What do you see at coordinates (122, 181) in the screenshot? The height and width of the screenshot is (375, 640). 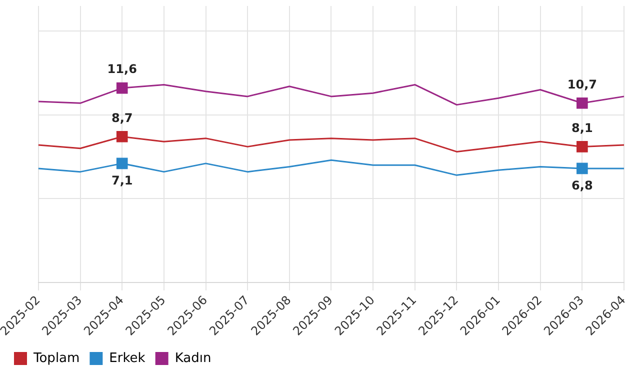 I see `data-label: 7,1` at bounding box center [122, 181].